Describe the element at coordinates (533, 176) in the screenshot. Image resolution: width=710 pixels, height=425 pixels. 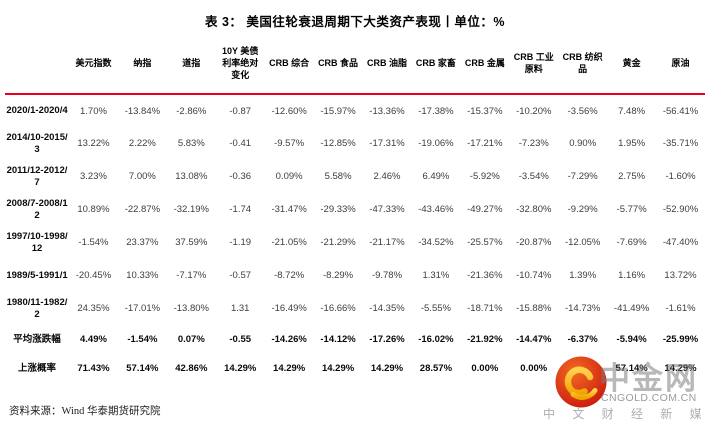
I see `value-cell: -3.54%` at that location.